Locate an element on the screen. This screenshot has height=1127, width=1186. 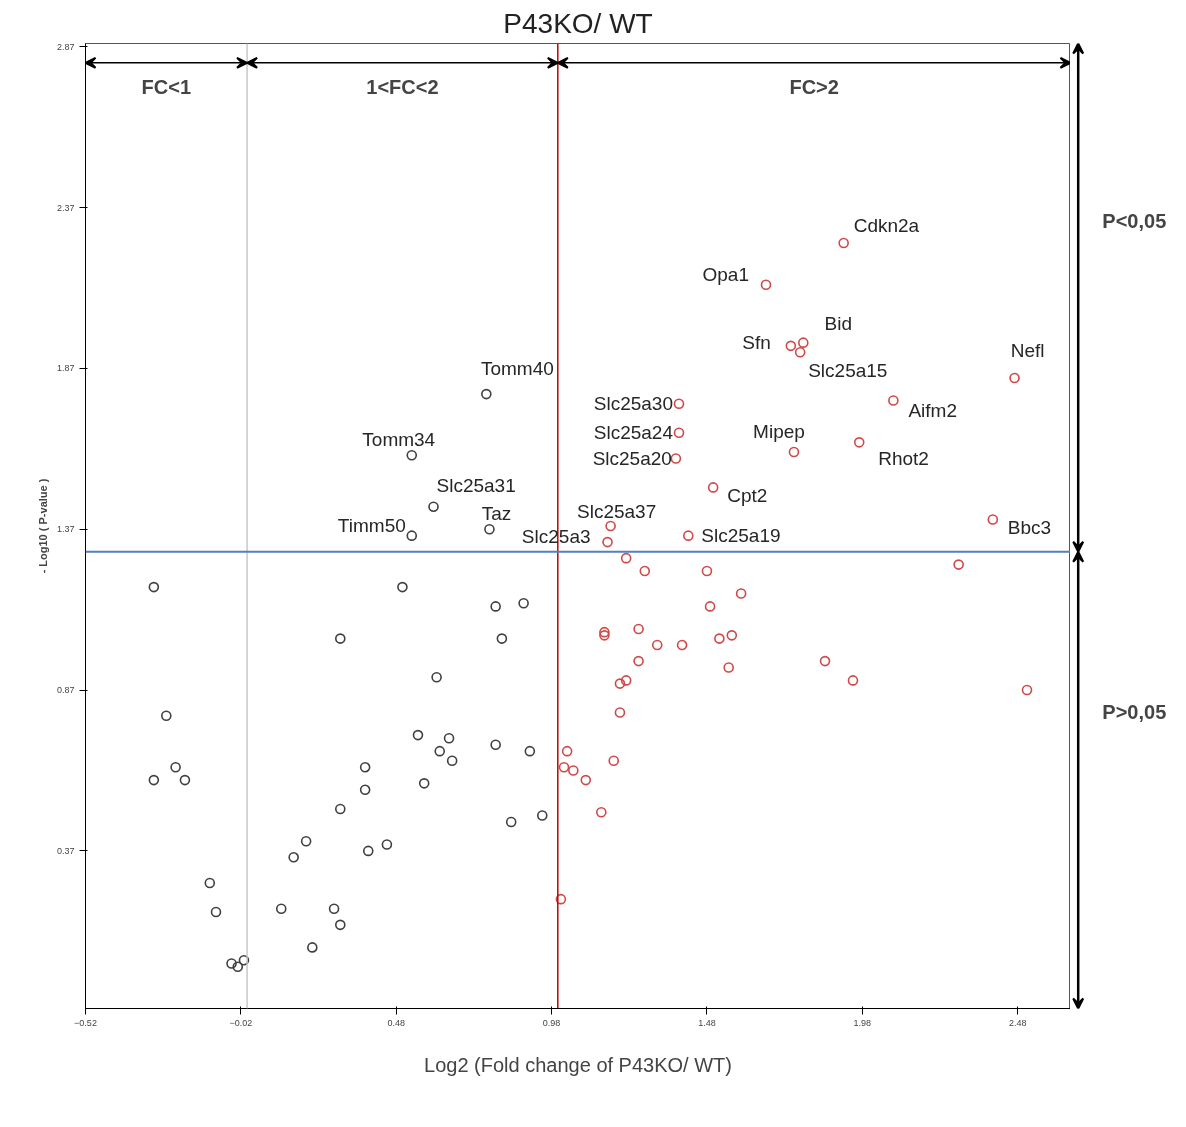
annotation: Slc25a30 is located at coordinates (633, 404).